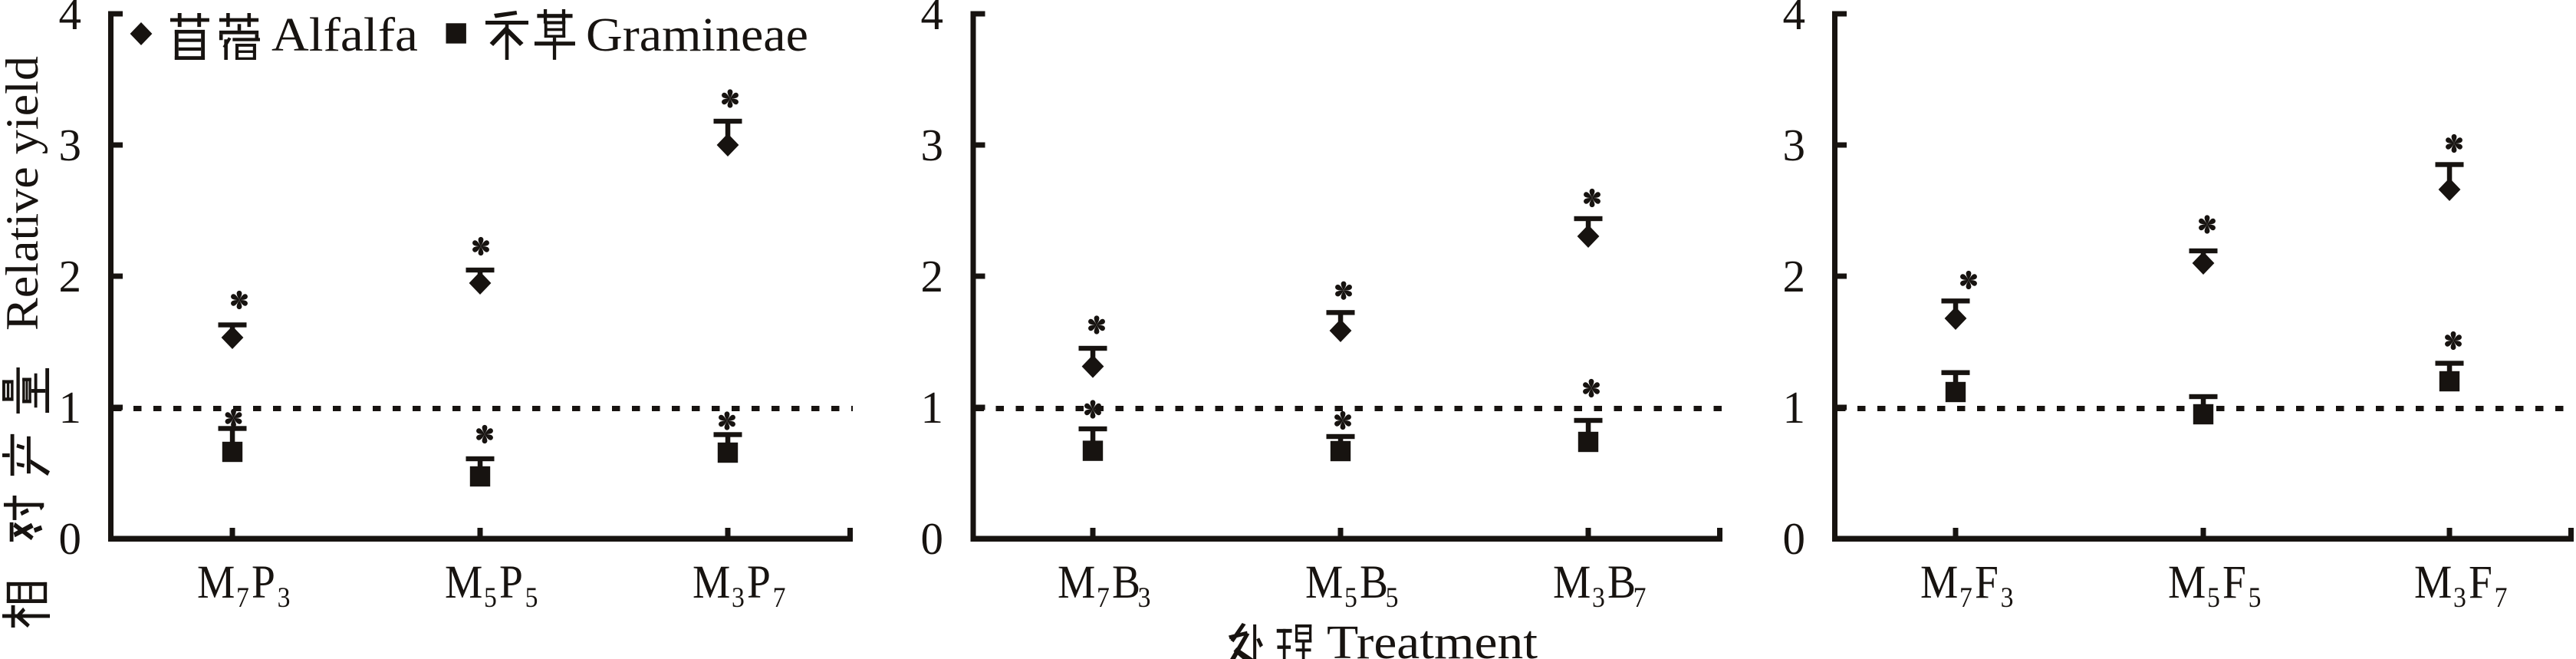 This screenshot has width=2576, height=659. I want to click on svg-text: Alfalfa, so click(344, 35).